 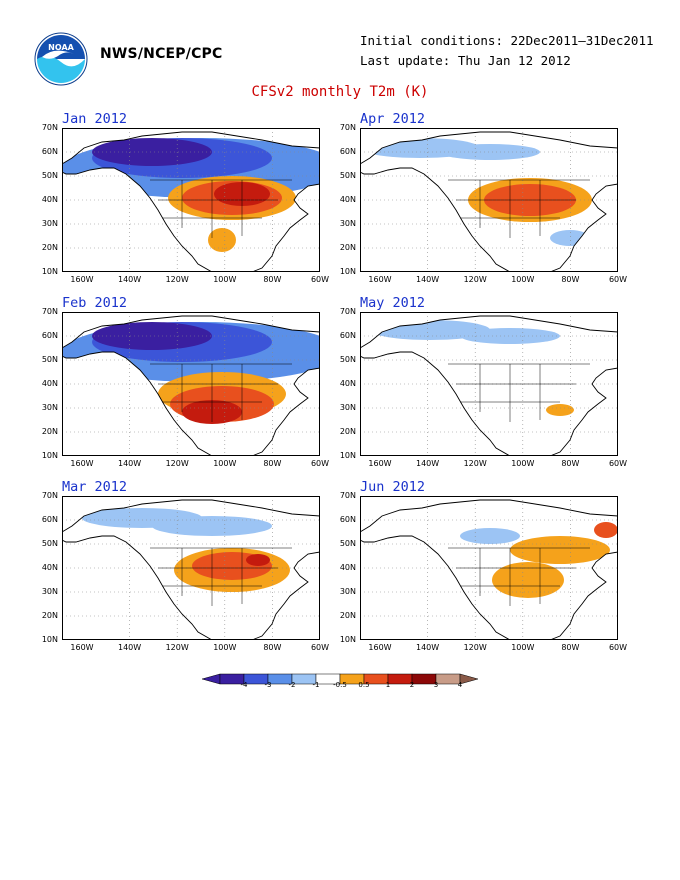 What do you see at coordinates (465, 60) in the screenshot?
I see `last-update: Last update: Thu Jan 12 2012` at bounding box center [465, 60].